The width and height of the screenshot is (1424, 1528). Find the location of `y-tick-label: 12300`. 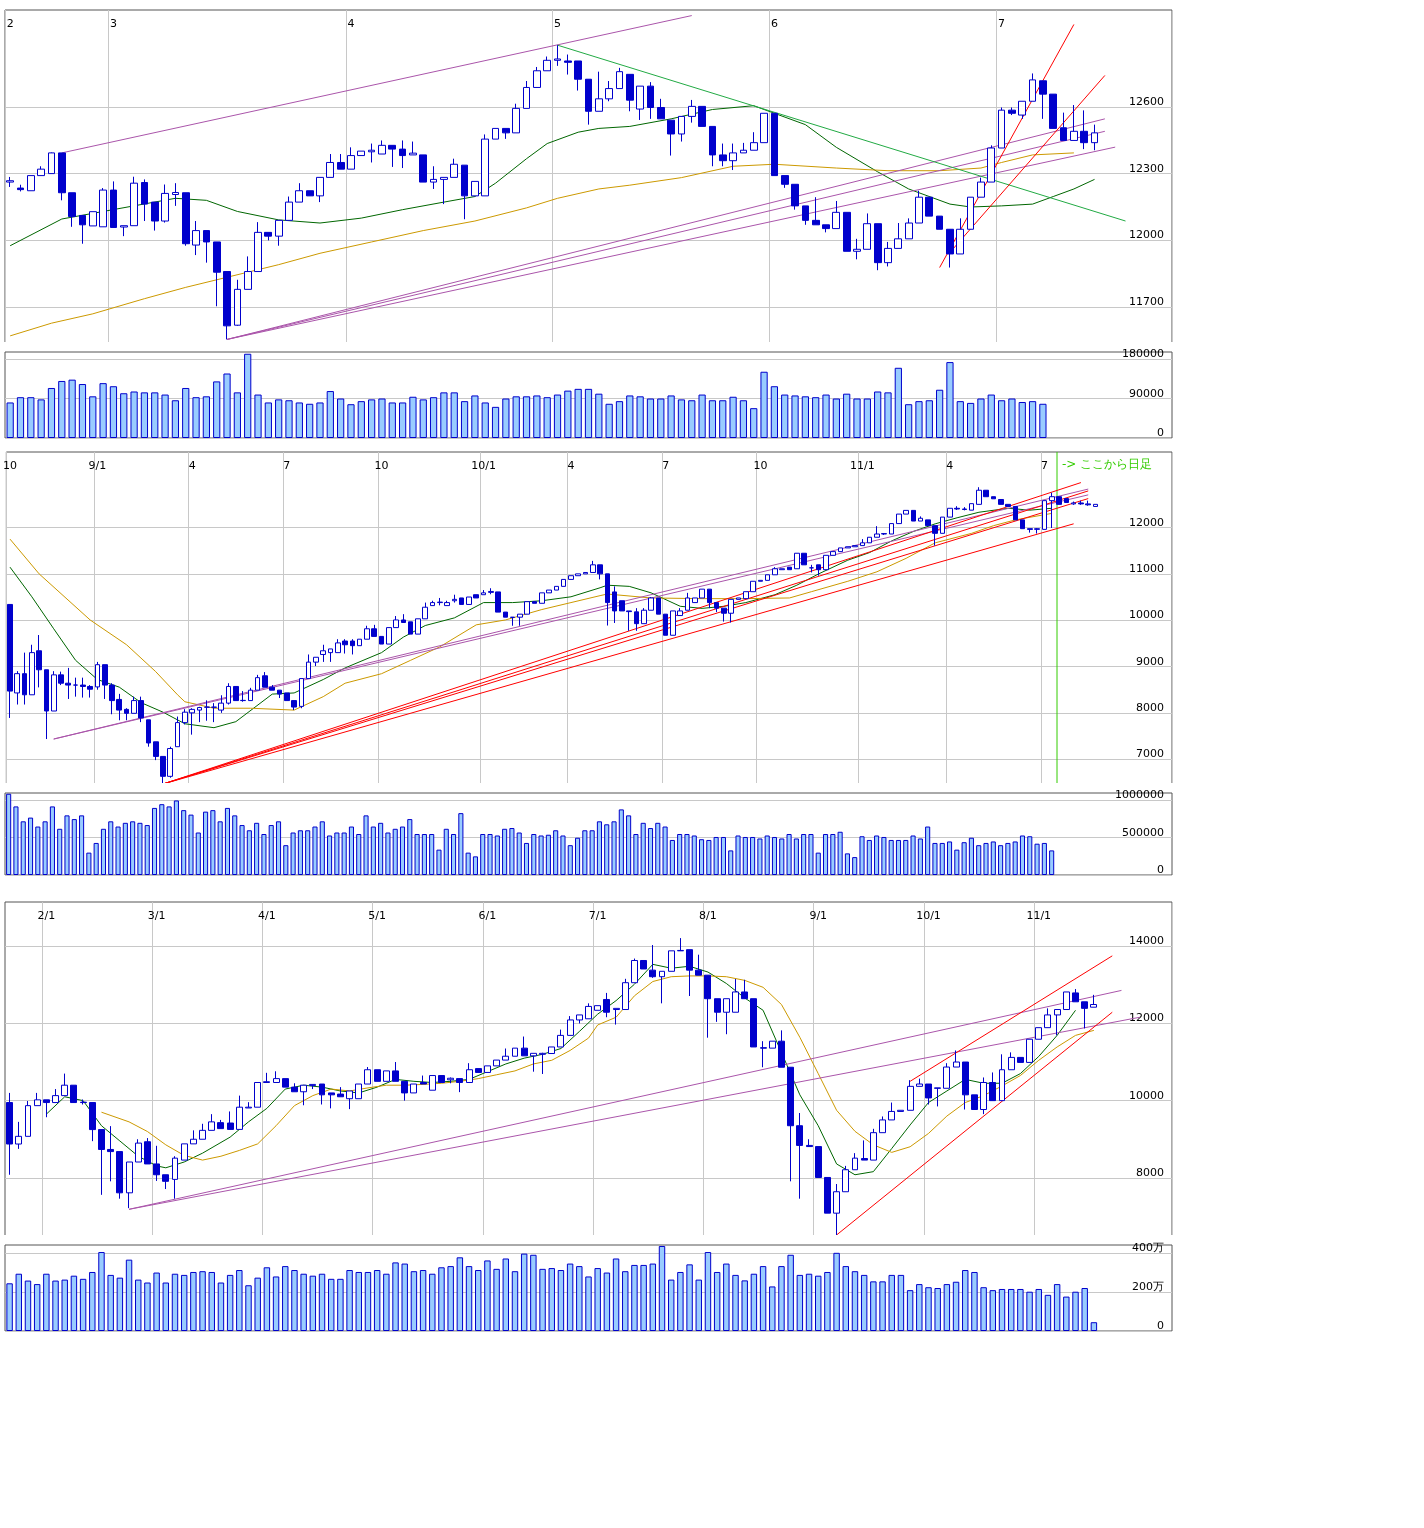

y-tick-label: 12300 is located at coordinates (1146, 168).